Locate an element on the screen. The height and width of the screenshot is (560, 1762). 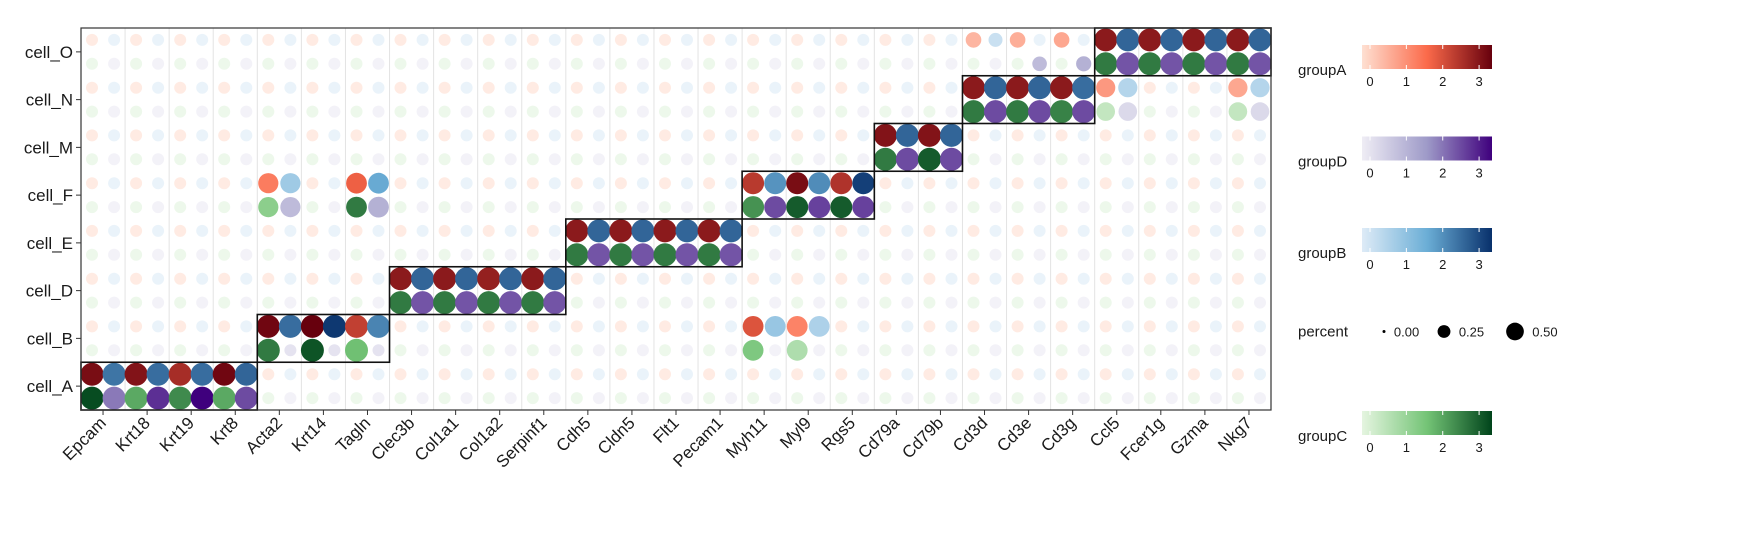
dot-cell_o-nkg7-groupd is located at coordinates (1260, 64).